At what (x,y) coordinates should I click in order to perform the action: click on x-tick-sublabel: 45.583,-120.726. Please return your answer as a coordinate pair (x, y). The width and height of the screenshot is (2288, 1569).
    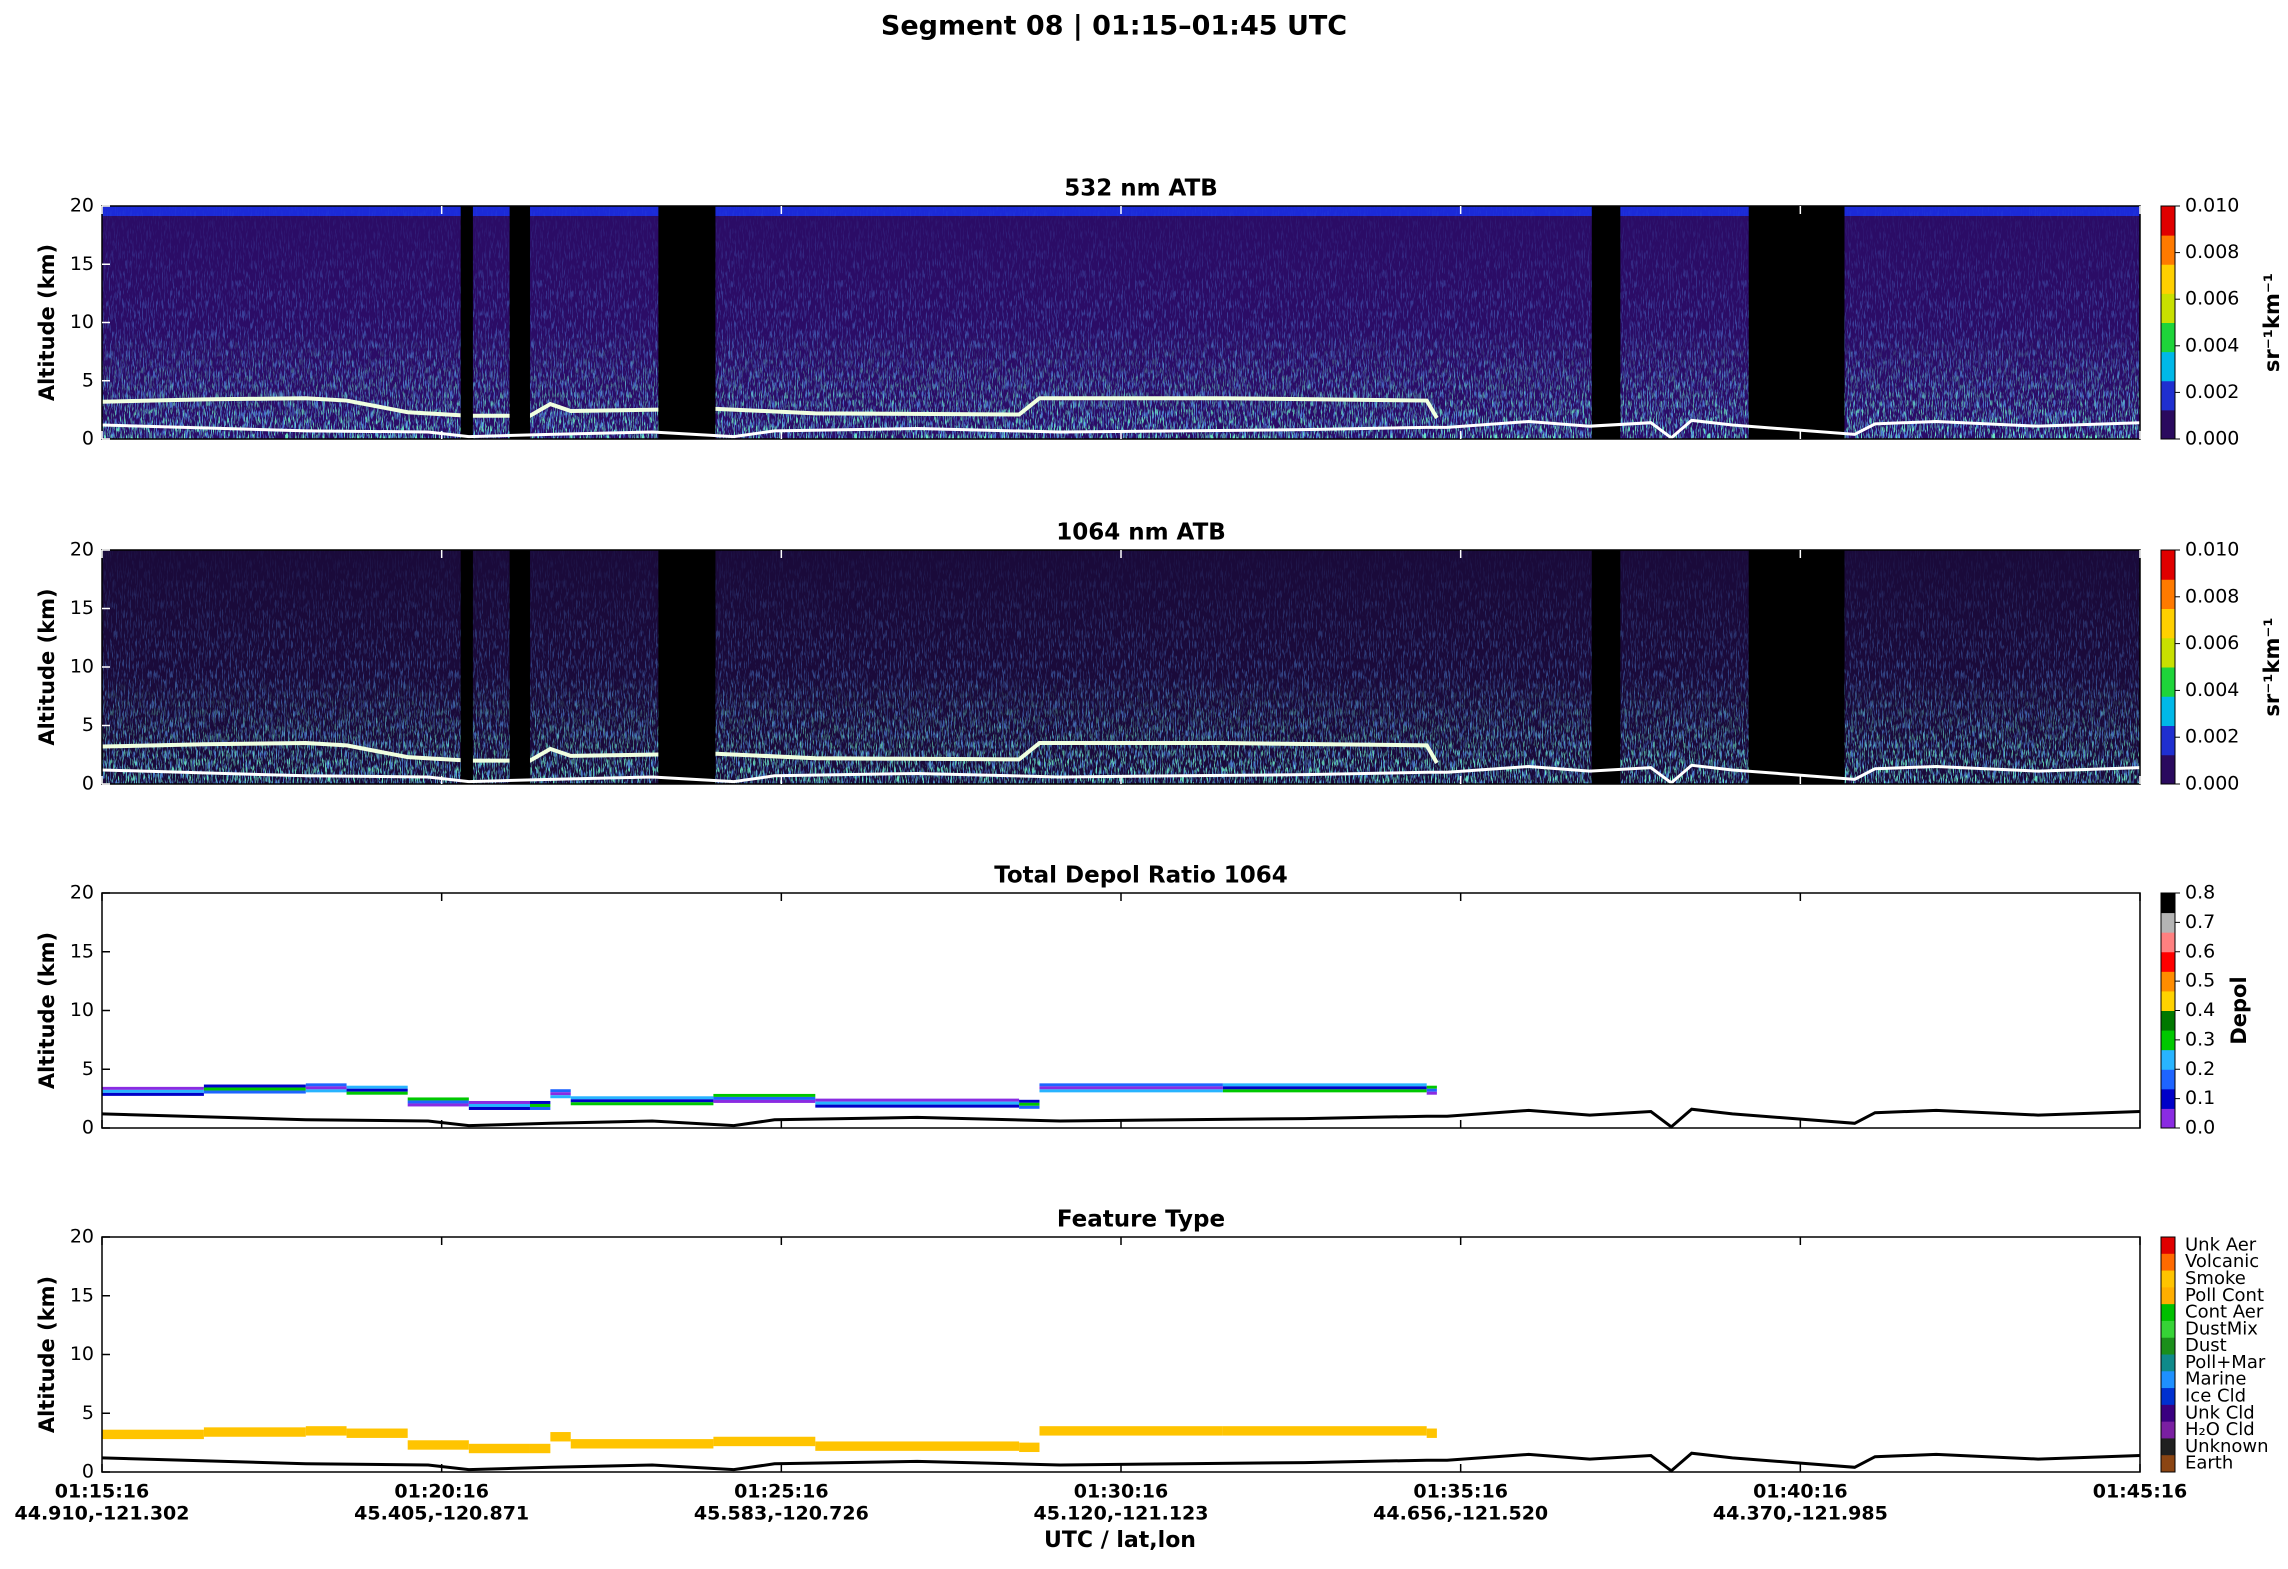
    Looking at the image, I should click on (781, 1514).